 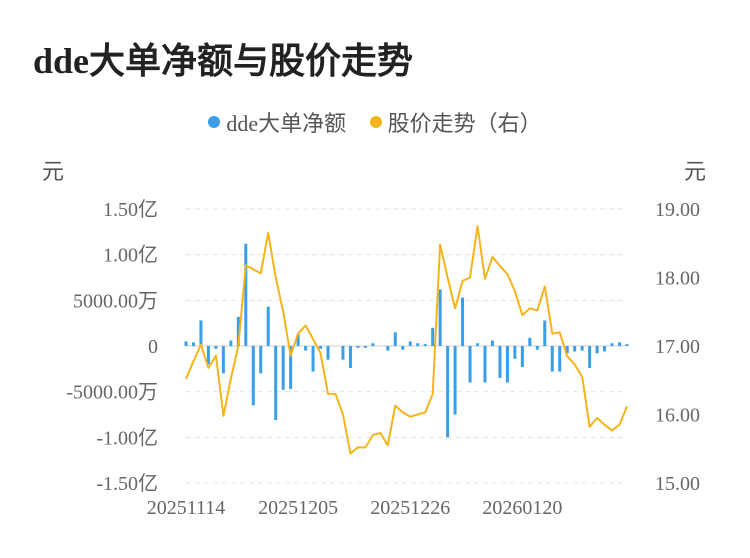 I want to click on legend-label-dde: dde大单净额, so click(x=286, y=123).